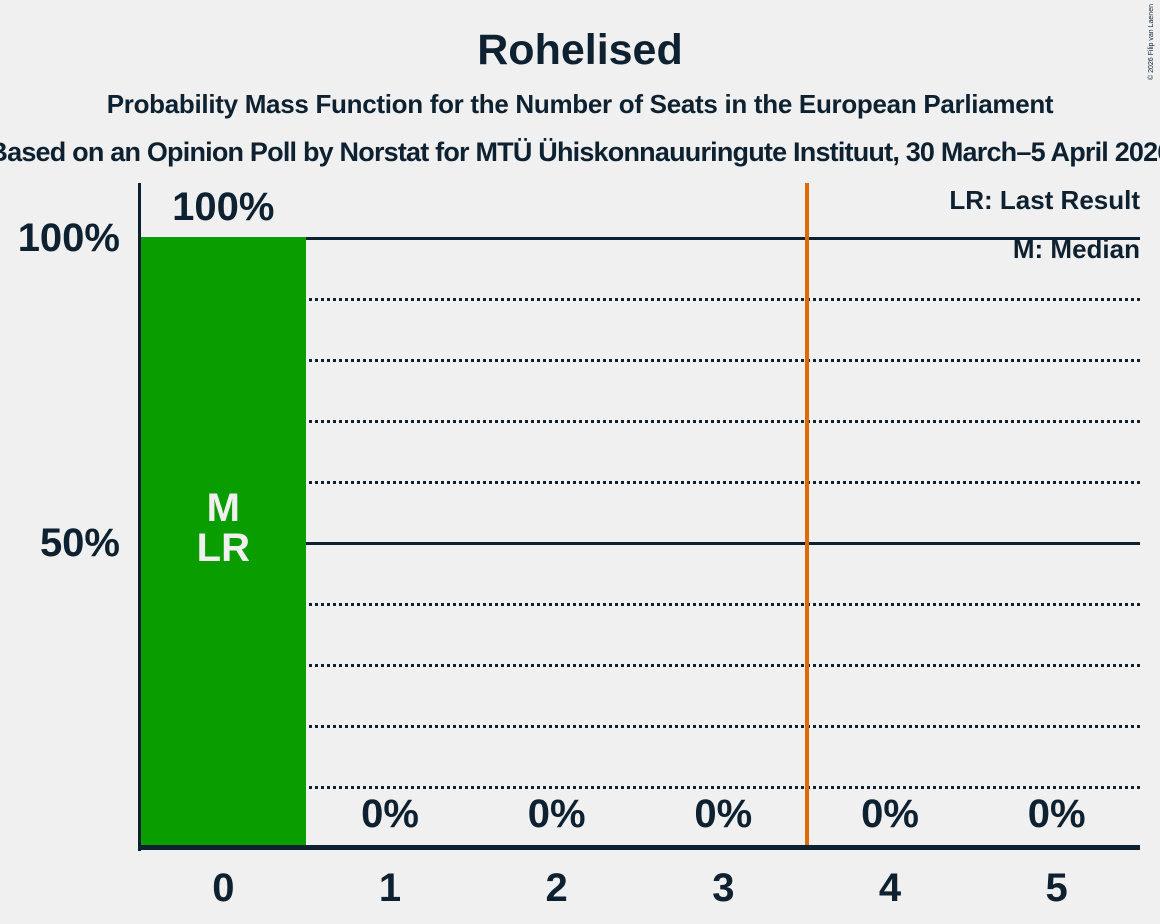 Image resolution: width=1160 pixels, height=924 pixels. Describe the element at coordinates (640, 238) in the screenshot. I see `gridline-solid-100pct` at that location.